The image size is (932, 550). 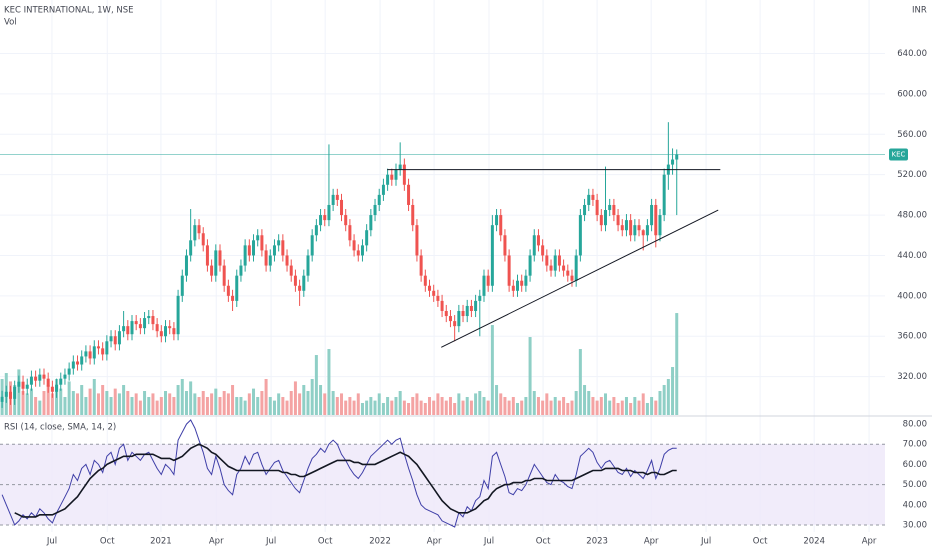 I want to click on x-tick-label: 2024, so click(x=814, y=542).